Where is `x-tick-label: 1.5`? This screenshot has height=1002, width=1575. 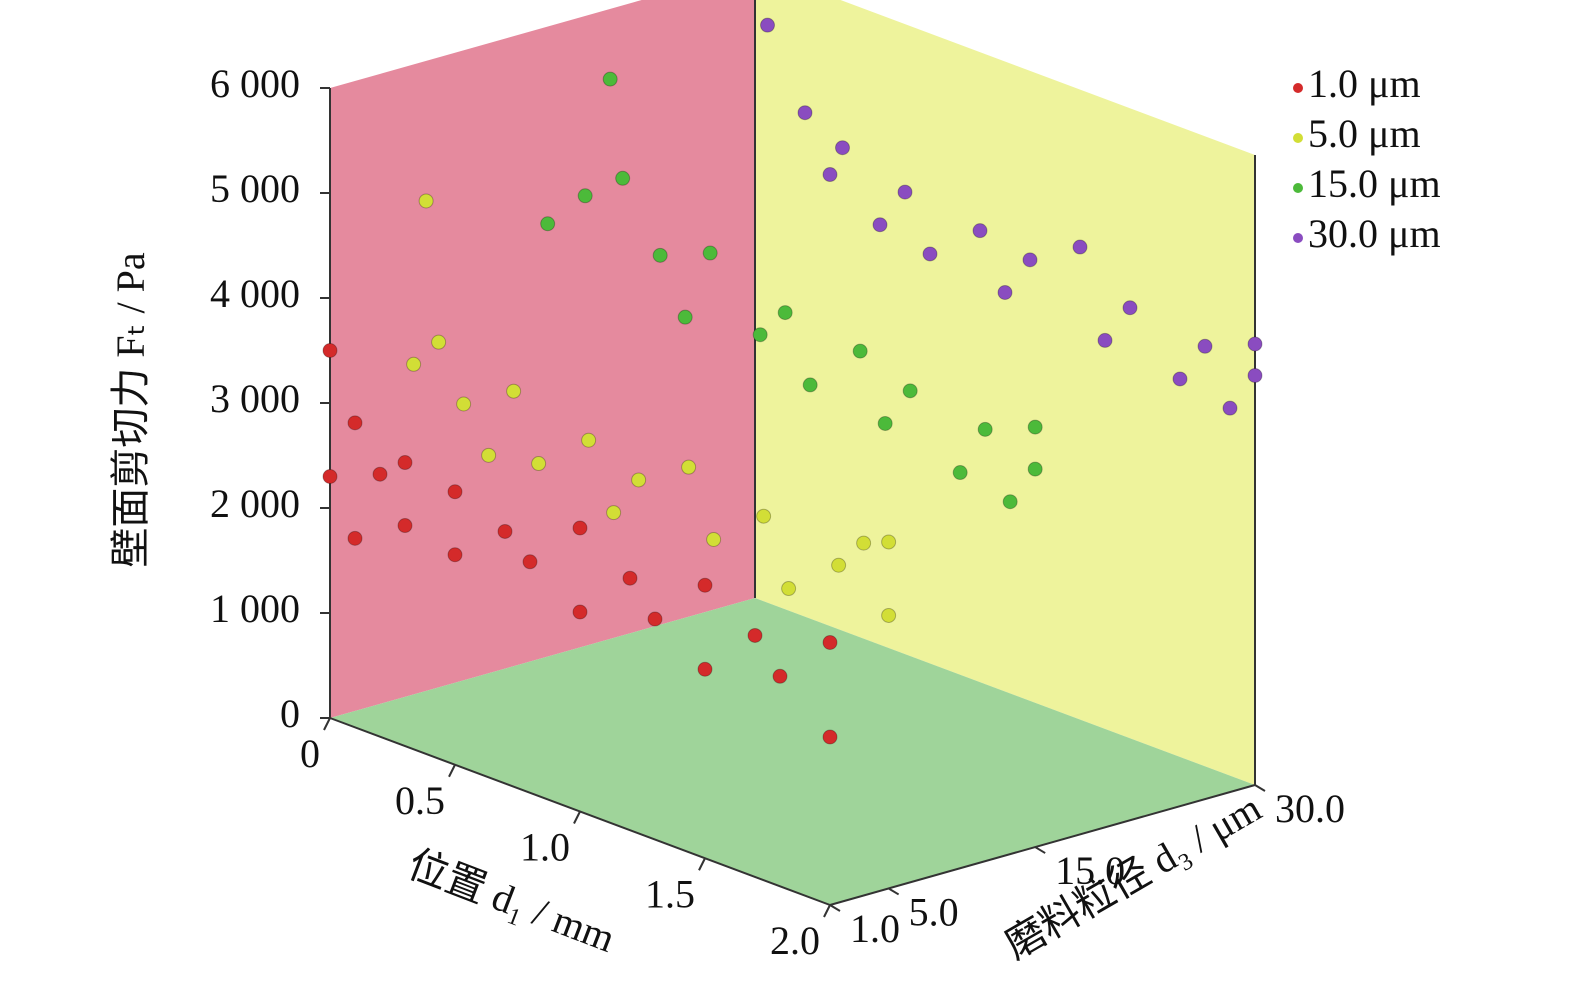 x-tick-label: 1.5 is located at coordinates (670, 893).